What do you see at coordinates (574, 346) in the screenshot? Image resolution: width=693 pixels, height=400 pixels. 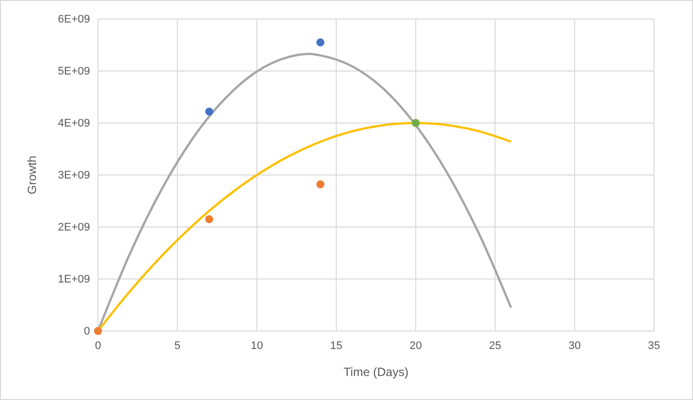 I see `x-tick-label: 30` at bounding box center [574, 346].